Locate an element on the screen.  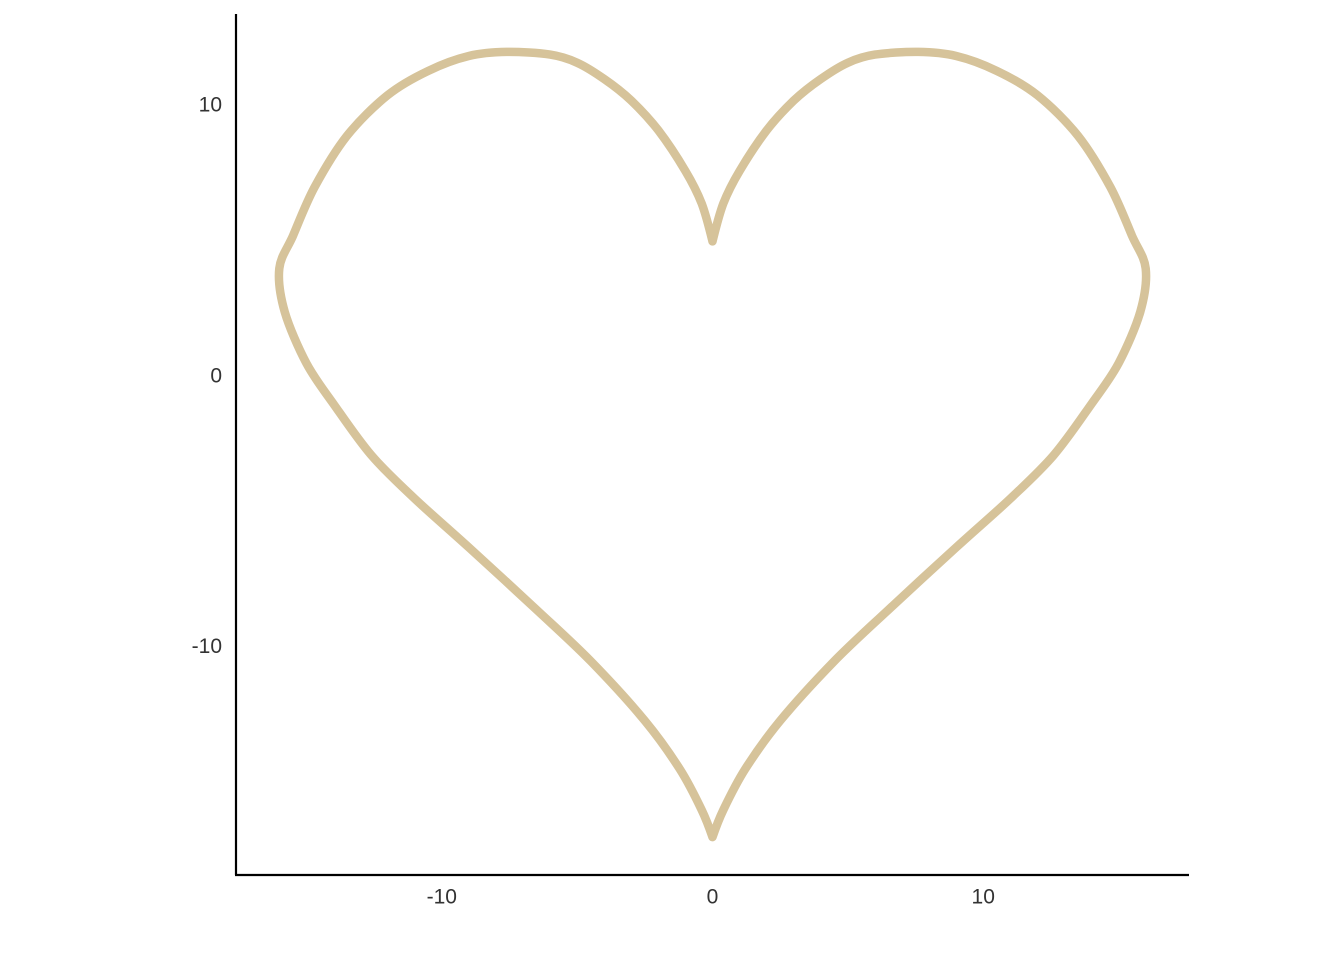
y-tick-label-0: 0 is located at coordinates (216, 375).